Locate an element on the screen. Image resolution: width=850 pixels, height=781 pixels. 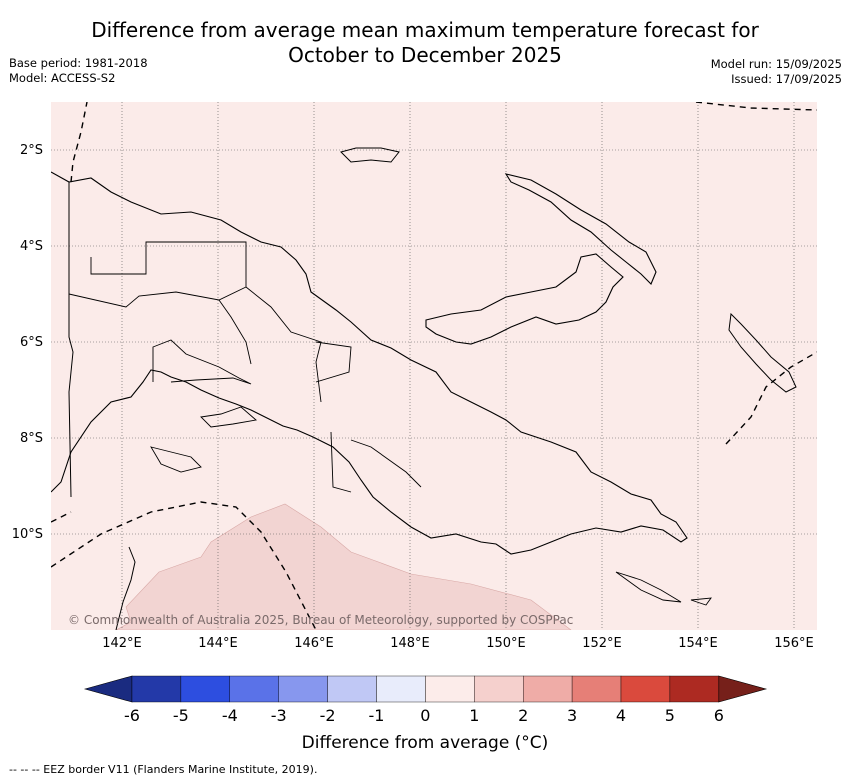
run-info: Model run: 15/09/2025 Issued: 17/09/2025 is located at coordinates (776, 72).